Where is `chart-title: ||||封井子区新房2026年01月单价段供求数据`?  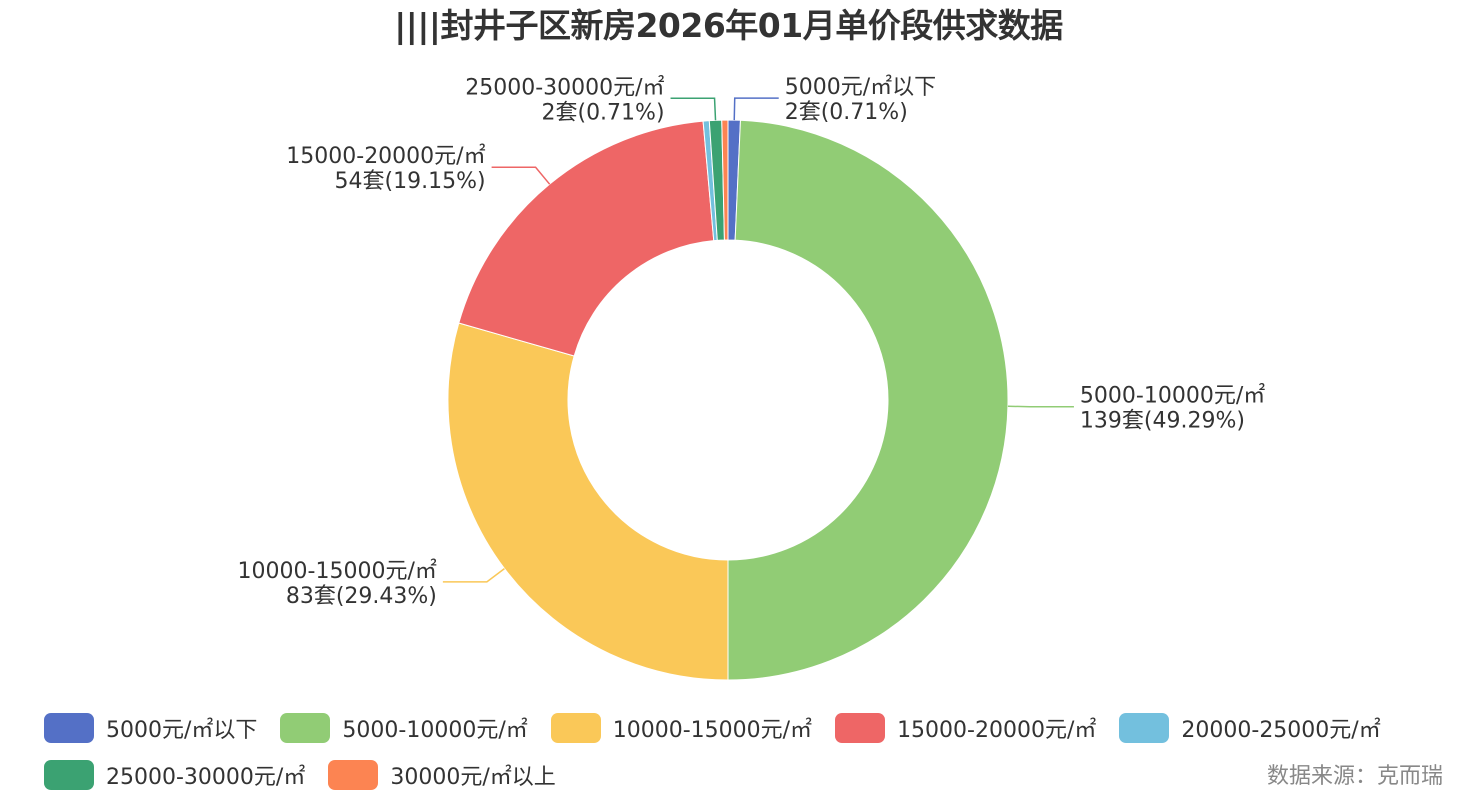
chart-title: ||||封井子区新房2026年01月单价段供求数据 is located at coordinates (728, 25).